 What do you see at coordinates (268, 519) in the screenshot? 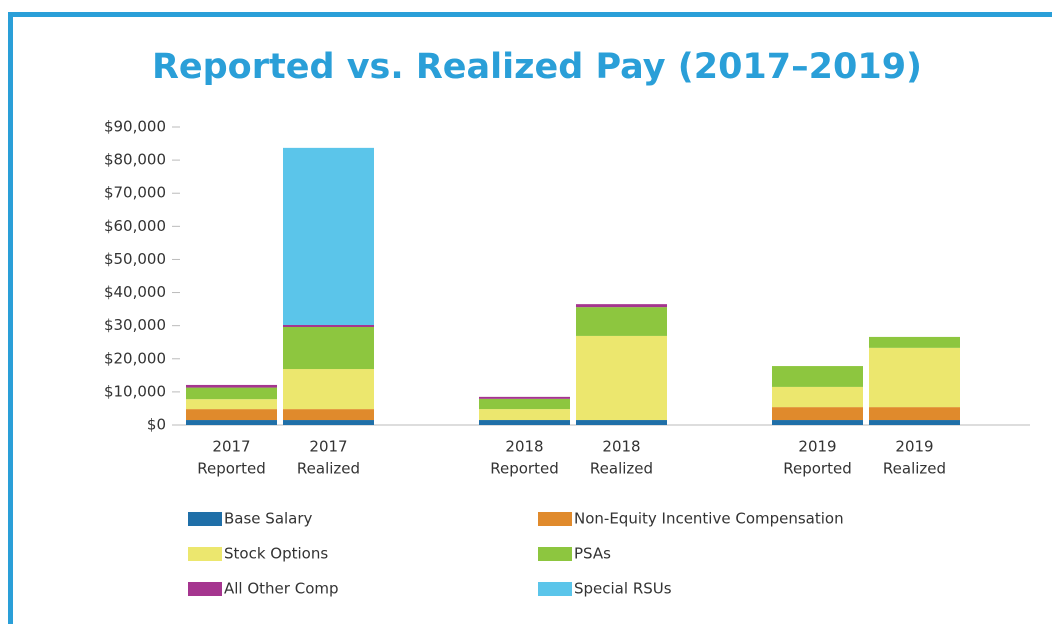
I see `legend-label: Base Salary` at bounding box center [268, 519].